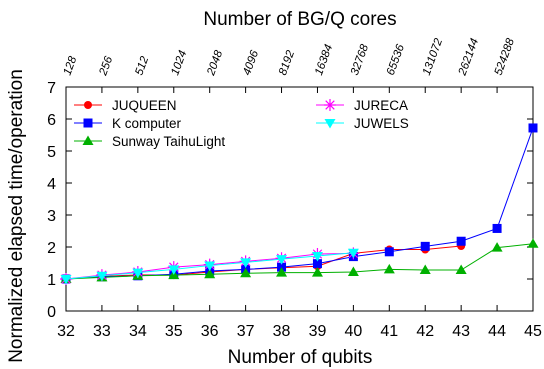 This screenshot has height=369, width=544. I want to click on x-tick-label: 44, so click(497, 331).